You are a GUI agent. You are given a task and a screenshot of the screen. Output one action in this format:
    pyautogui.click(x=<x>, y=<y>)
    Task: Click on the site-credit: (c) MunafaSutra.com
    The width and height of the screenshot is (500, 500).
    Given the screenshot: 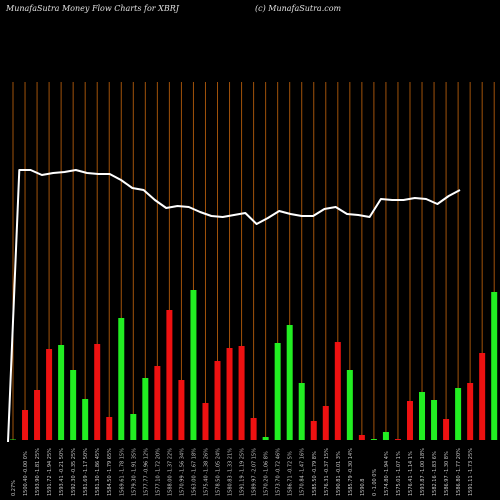 What is the action you would take?
    pyautogui.click(x=298, y=8)
    